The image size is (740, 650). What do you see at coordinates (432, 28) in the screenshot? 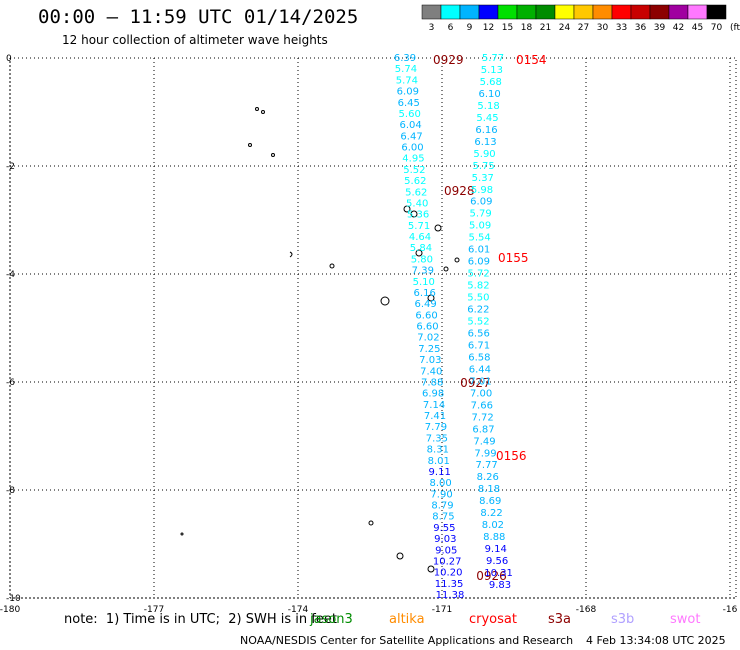
I see `legend-label: 3` at bounding box center [432, 28].